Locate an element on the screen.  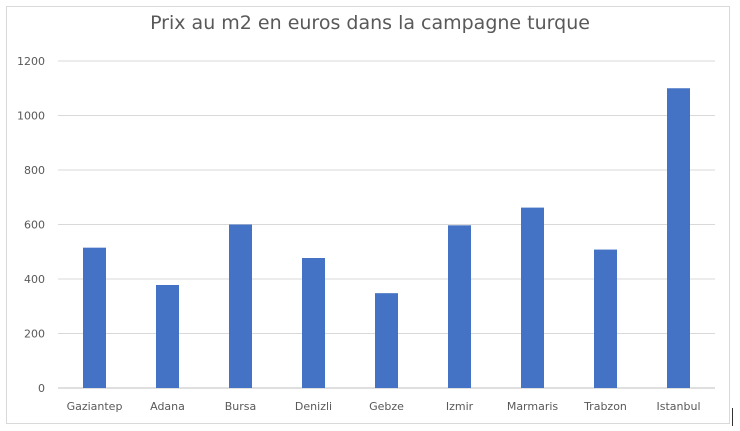
bar-trabzon is located at coordinates (605, 318).